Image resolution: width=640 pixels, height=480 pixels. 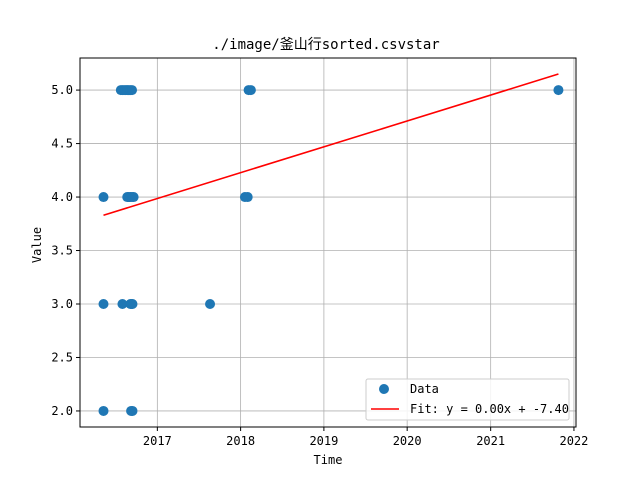 What do you see at coordinates (325, 45) in the screenshot?
I see `chart-title: ./image/釜山行sorted.csvstar` at bounding box center [325, 45].